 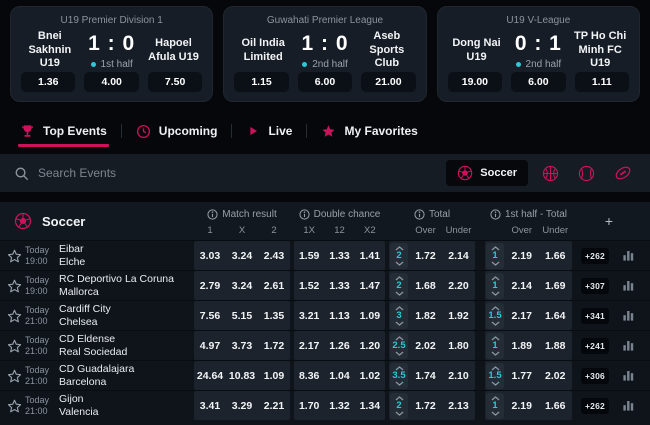 I want to click on odds-cell: 3.73, so click(x=242, y=345).